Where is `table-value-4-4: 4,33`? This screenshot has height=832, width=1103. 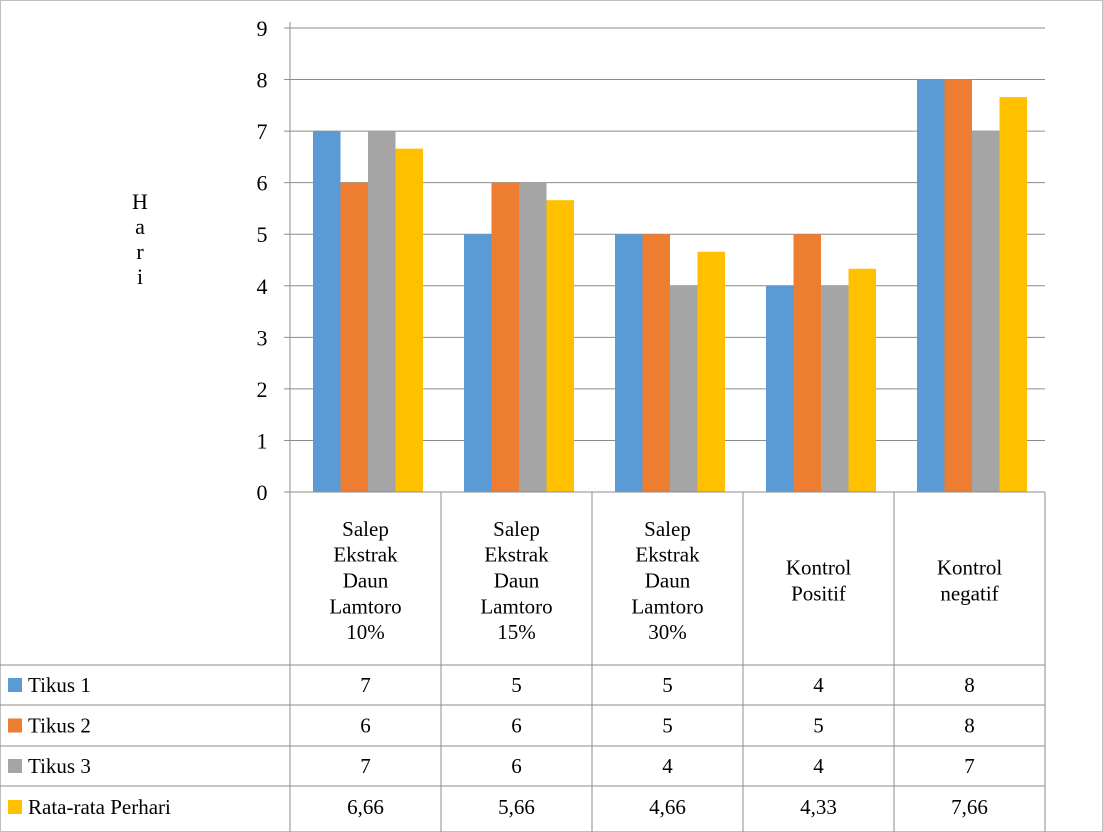
table-value-4-4: 4,33 is located at coordinates (818, 807).